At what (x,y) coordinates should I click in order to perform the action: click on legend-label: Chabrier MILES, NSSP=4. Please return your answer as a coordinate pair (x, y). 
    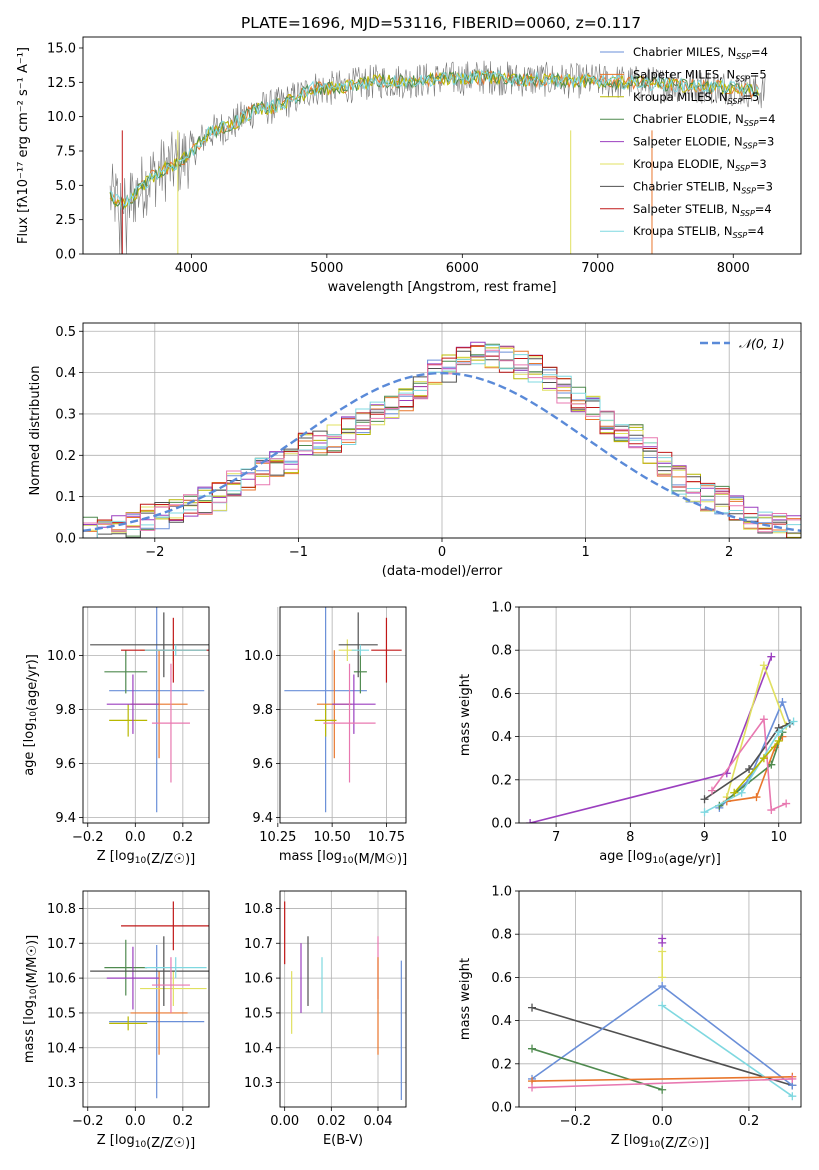
    Looking at the image, I should click on (700, 53).